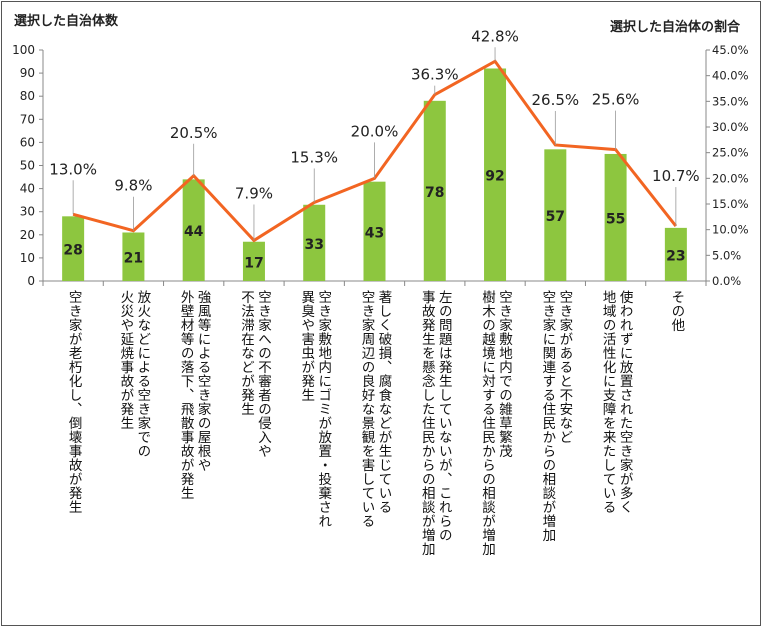 Image resolution: width=764 pixels, height=630 pixels. What do you see at coordinates (616, 100) in the screenshot?
I see `line-value-label: 25.6%` at bounding box center [616, 100].